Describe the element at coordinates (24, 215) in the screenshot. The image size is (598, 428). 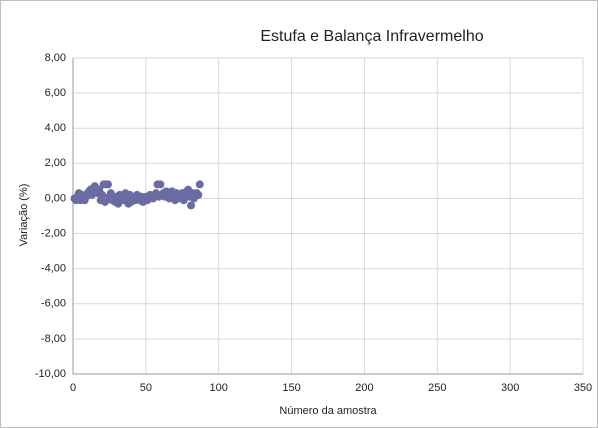
I see `y-axis-label: Variação (%)` at that location.